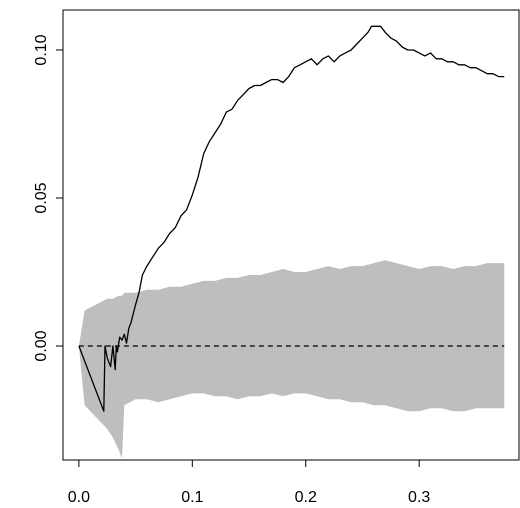 Image resolution: width=520 pixels, height=508 pixels. Describe the element at coordinates (41, 49) in the screenshot. I see `y-tick-label: 0.10` at that location.